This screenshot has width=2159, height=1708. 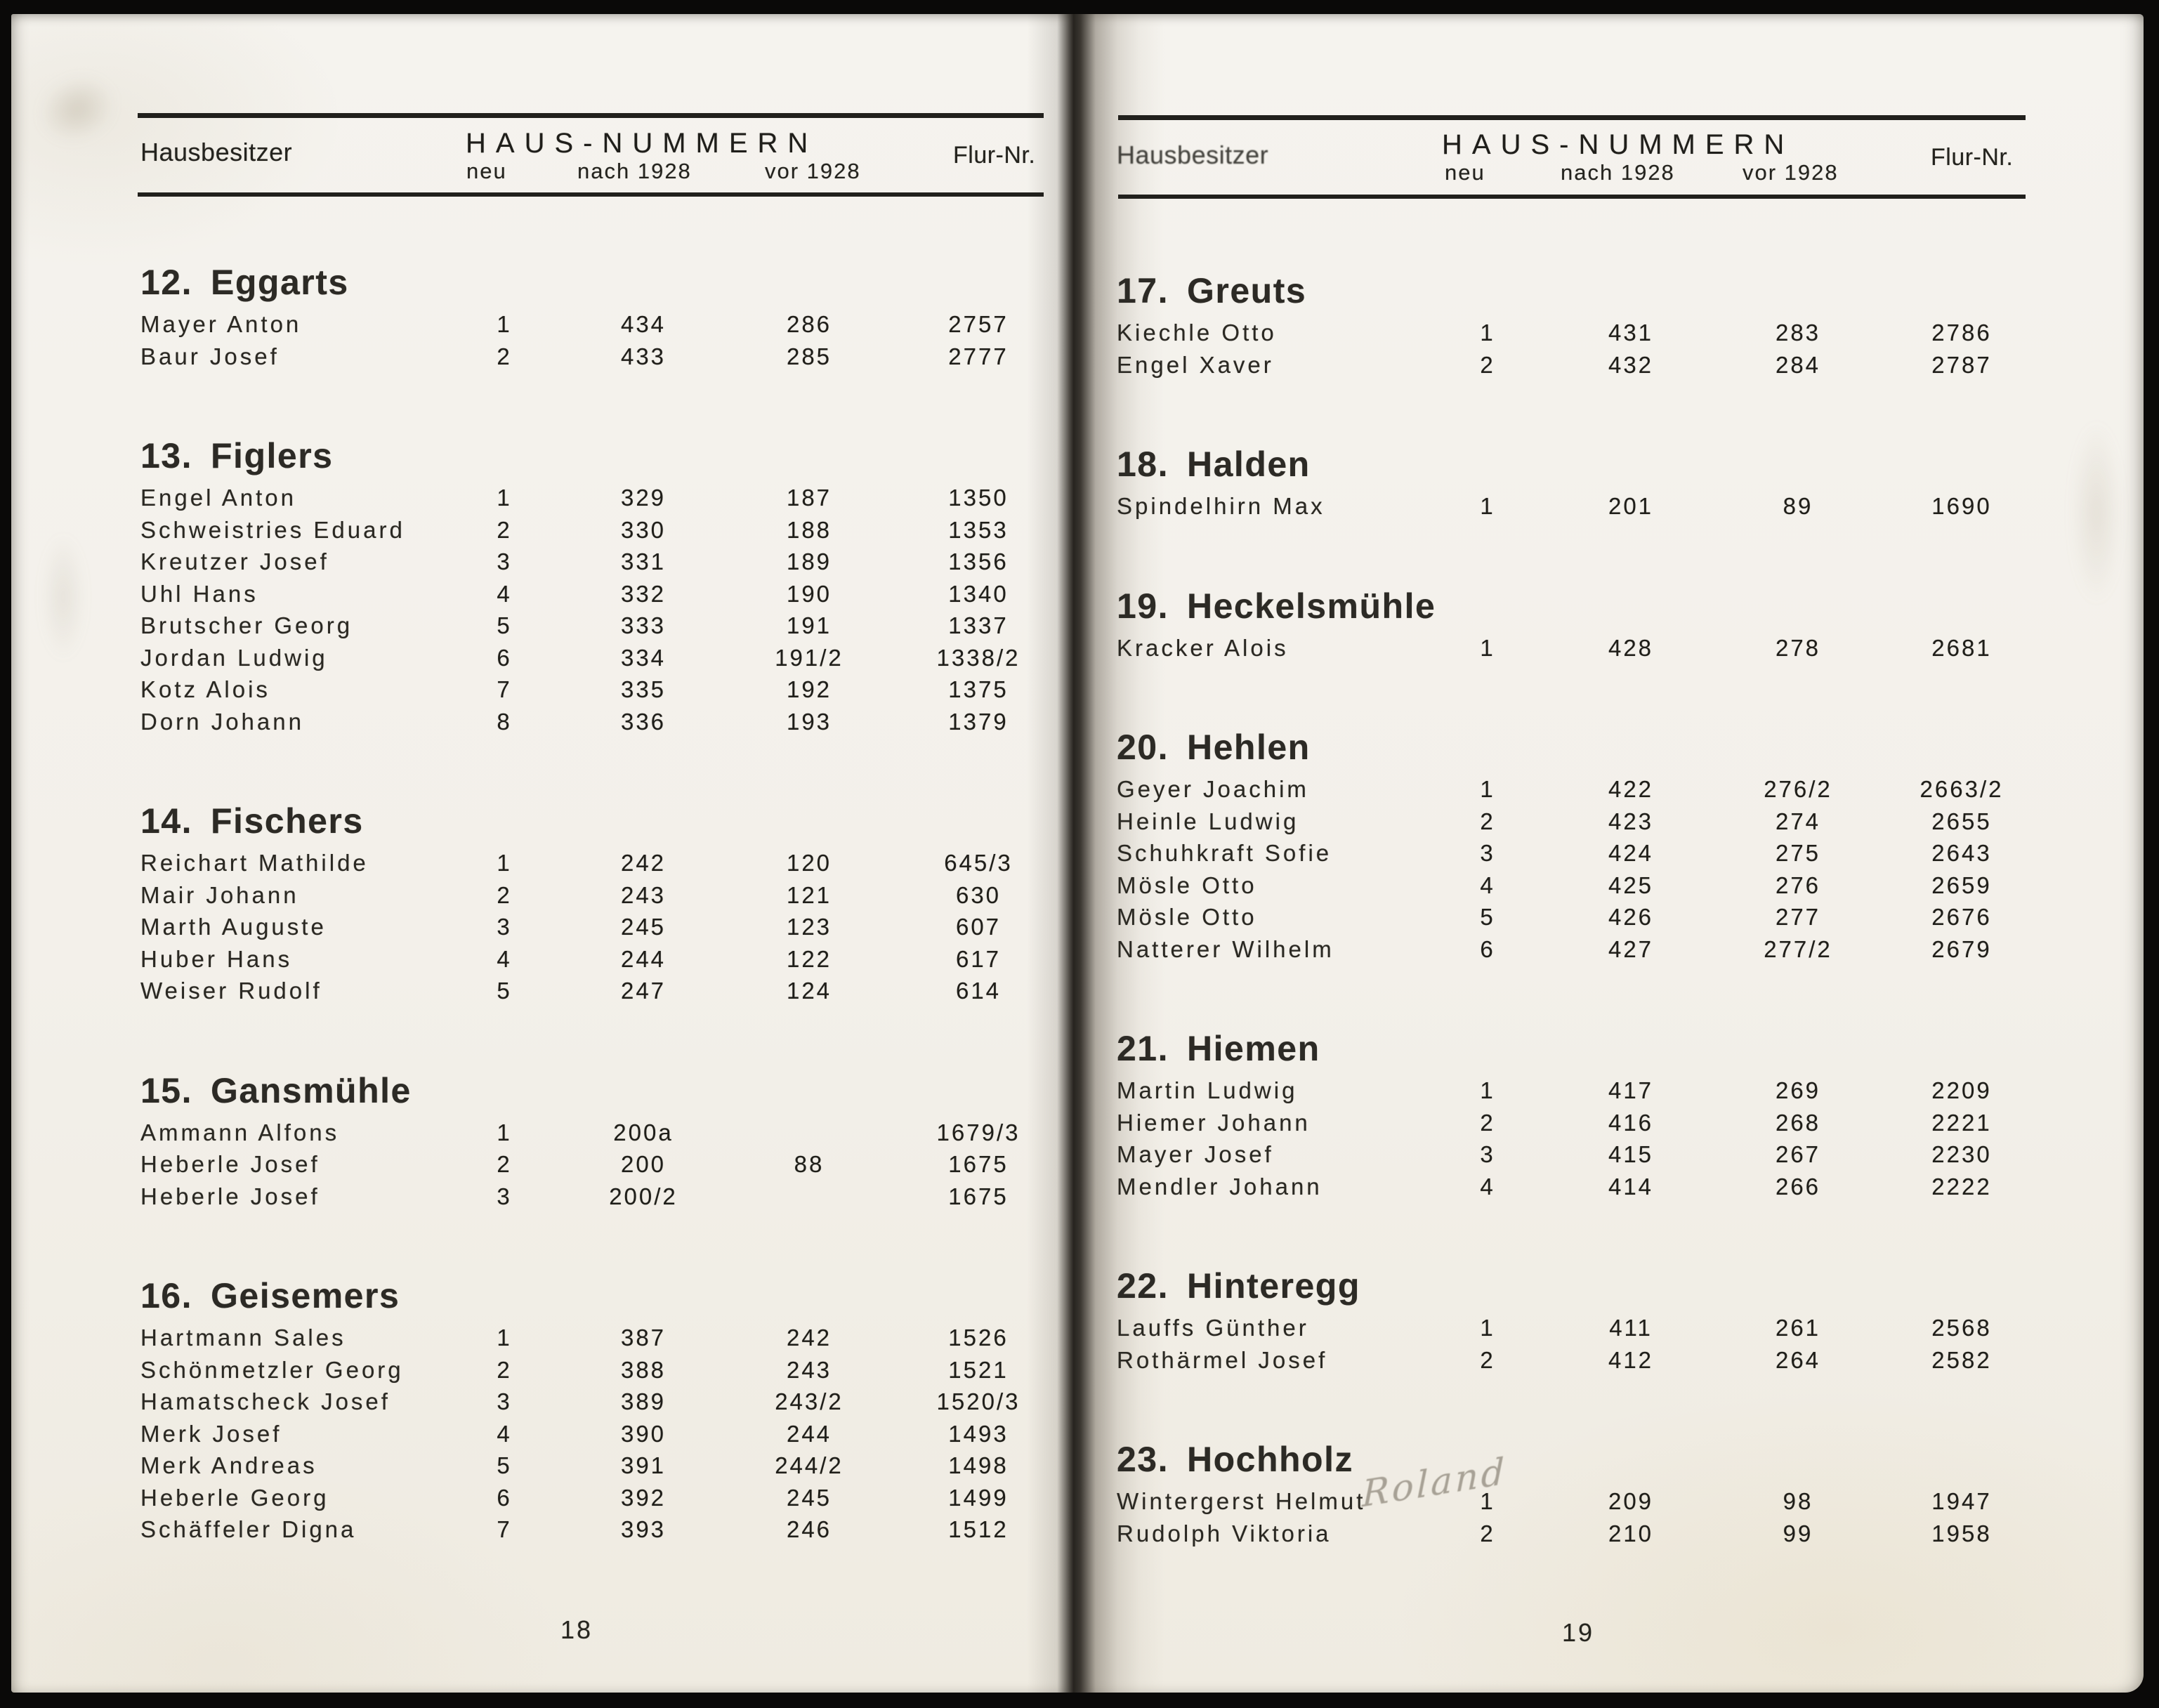 I want to click on cell-nach: 428, so click(x=1631, y=647).